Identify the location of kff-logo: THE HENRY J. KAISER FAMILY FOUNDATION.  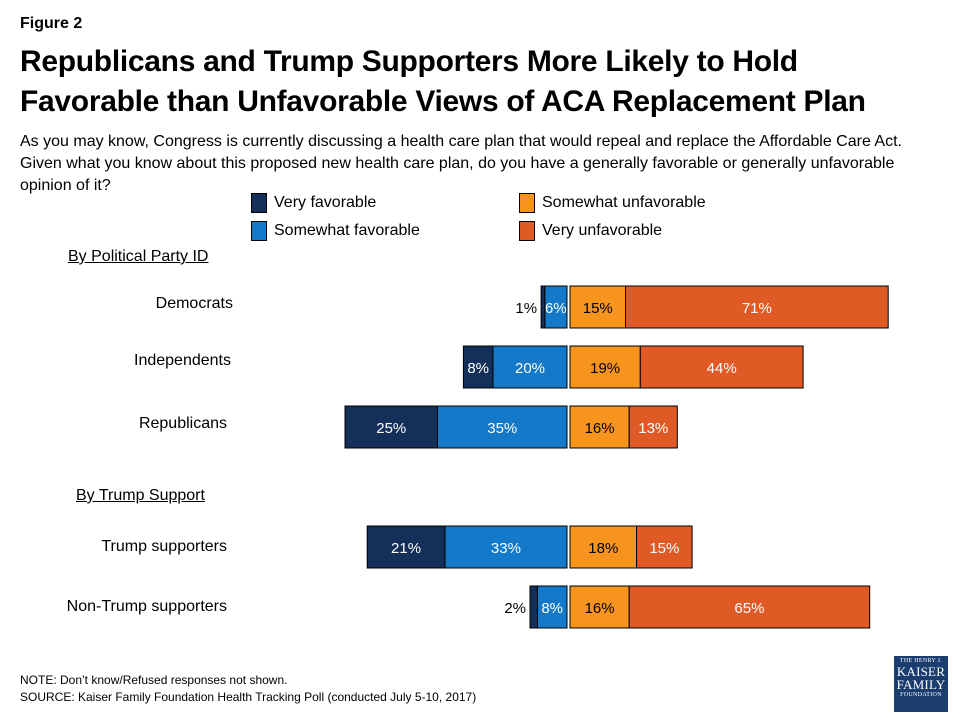
(921, 684).